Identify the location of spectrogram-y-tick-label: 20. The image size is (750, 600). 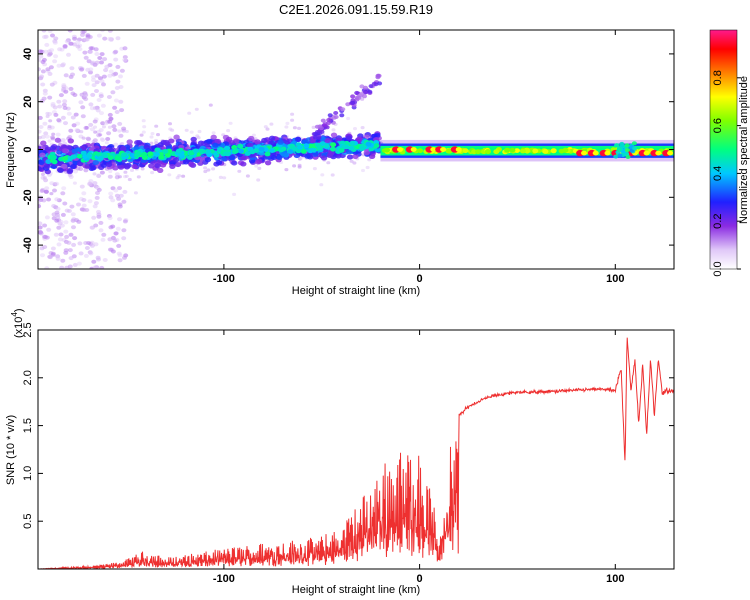
(28, 102).